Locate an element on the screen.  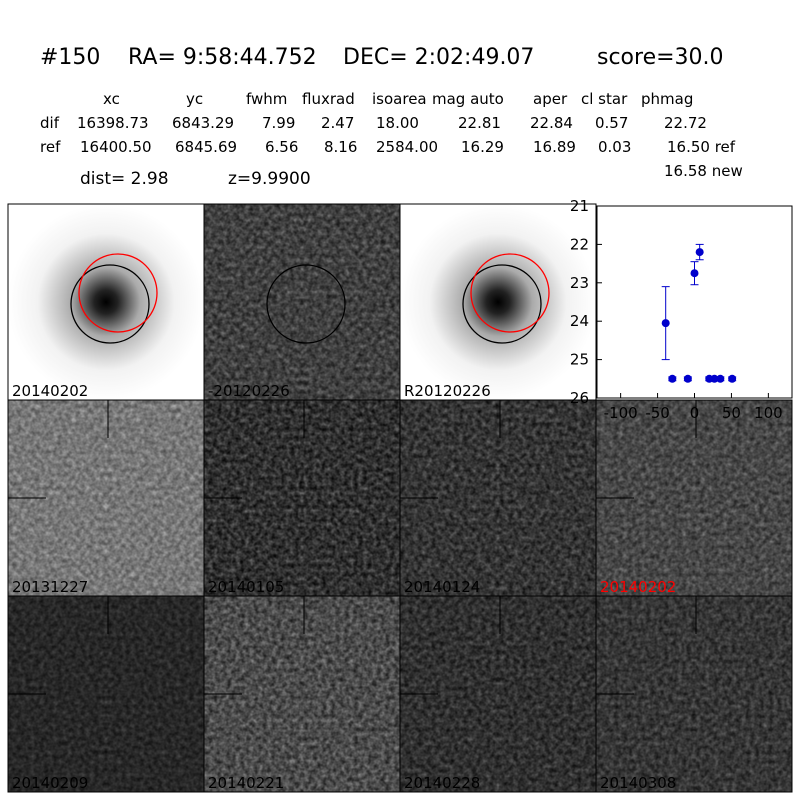
image-panel: 20140228 is located at coordinates (498, 694).